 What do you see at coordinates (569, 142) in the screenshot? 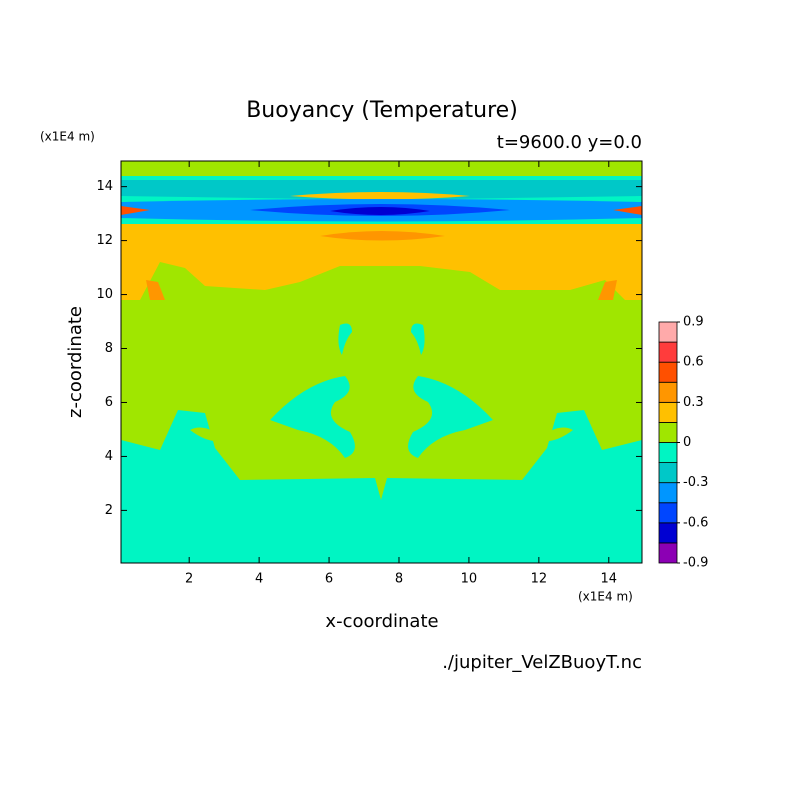
I see `chart-subtitle: t=9600.0 y=0.0` at bounding box center [569, 142].